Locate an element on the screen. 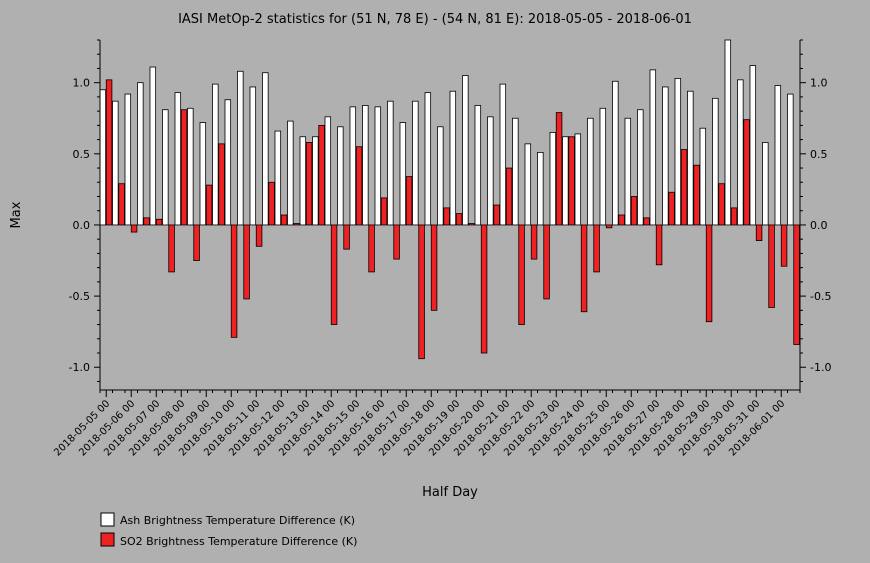 The height and width of the screenshot is (563, 870). y-tick-label-right: 0.0 is located at coordinates (819, 225).